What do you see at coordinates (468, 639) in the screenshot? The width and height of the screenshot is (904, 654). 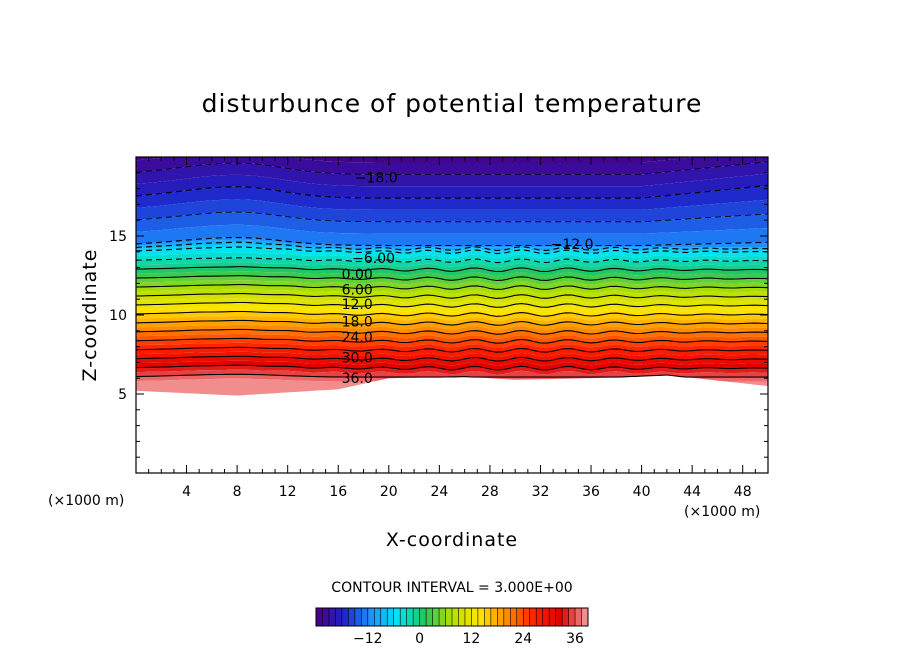 I see `colorbar-ticks: −12 0 12 24 36` at bounding box center [468, 639].